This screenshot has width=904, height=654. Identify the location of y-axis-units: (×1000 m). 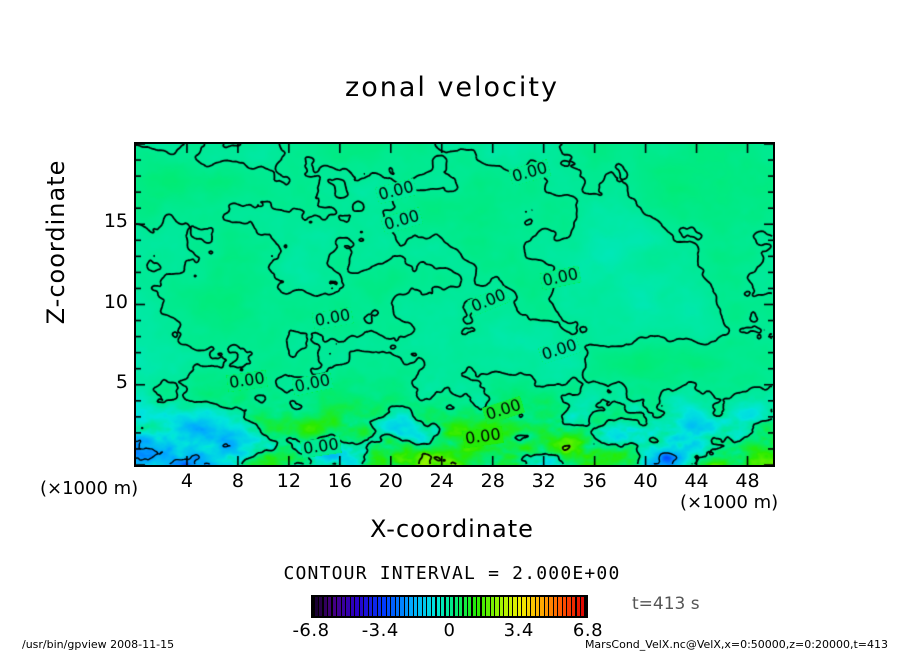
(89, 488).